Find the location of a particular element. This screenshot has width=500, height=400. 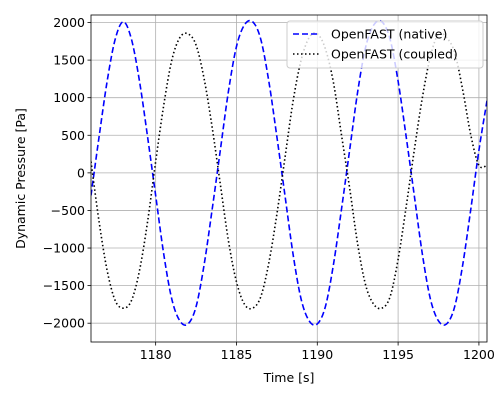

x-axis-ticks: 1180 1185 1190 1195 1200 is located at coordinates (317, 352).